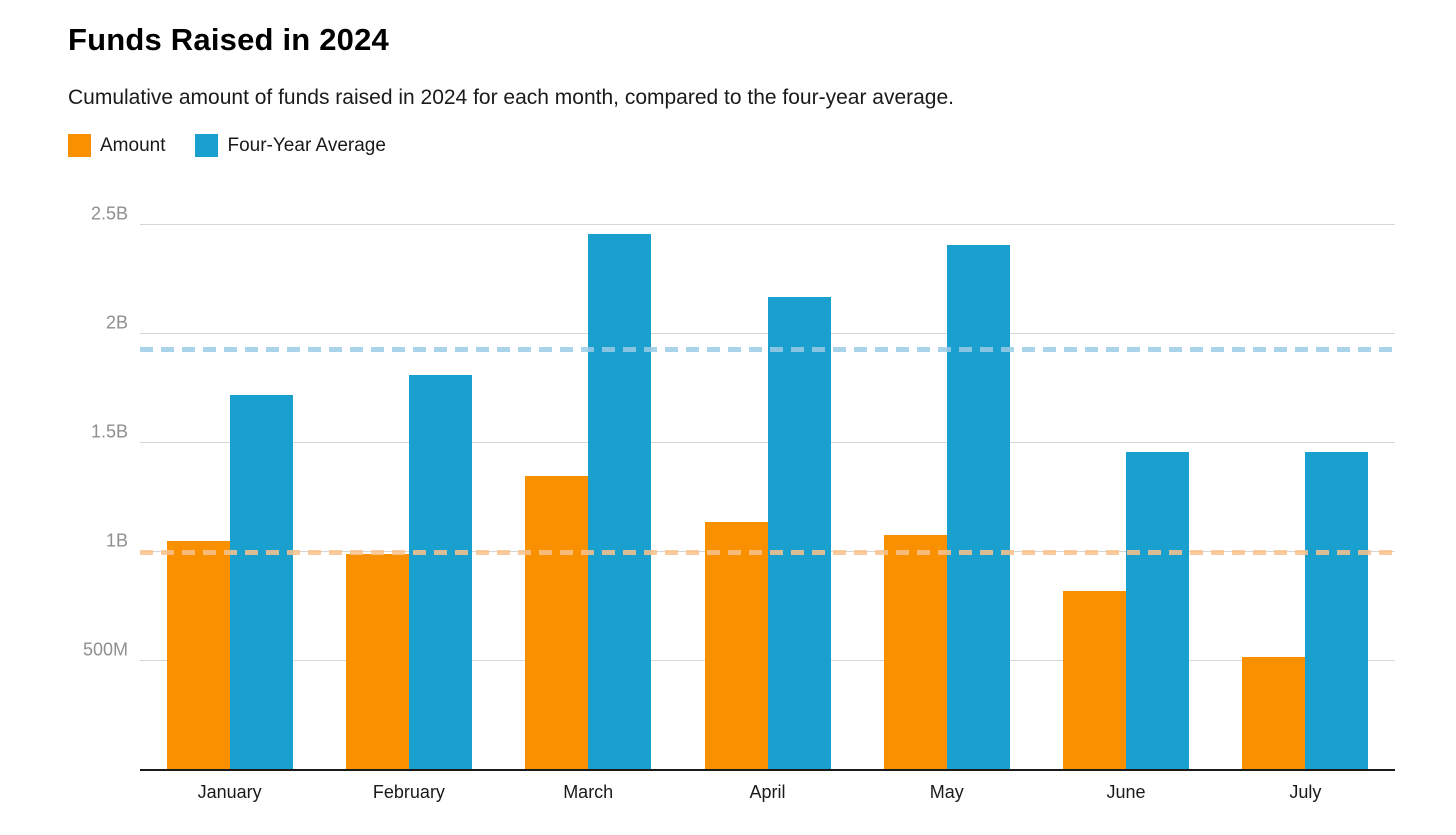 This screenshot has height=835, width=1456. Describe the element at coordinates (116, 322) in the screenshot. I see `y-tick-label-2b: 2B` at that location.